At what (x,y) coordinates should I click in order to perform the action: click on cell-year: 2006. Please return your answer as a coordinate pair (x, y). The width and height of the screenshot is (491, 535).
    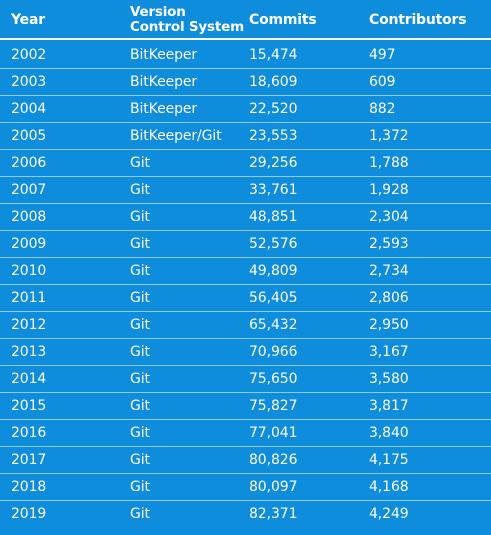
    Looking at the image, I should click on (29, 163).